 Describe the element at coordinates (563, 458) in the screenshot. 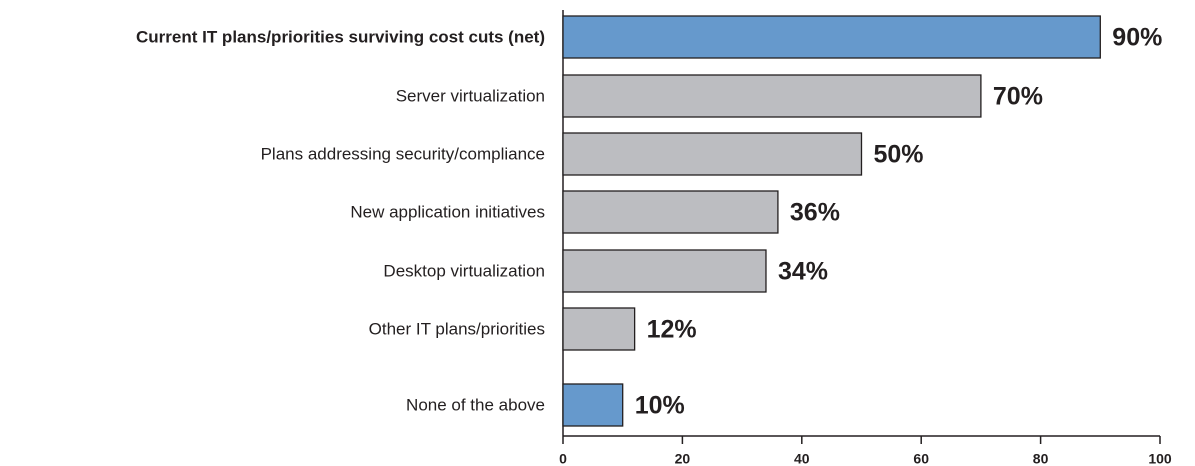

I see `x-tick-label: 0` at that location.